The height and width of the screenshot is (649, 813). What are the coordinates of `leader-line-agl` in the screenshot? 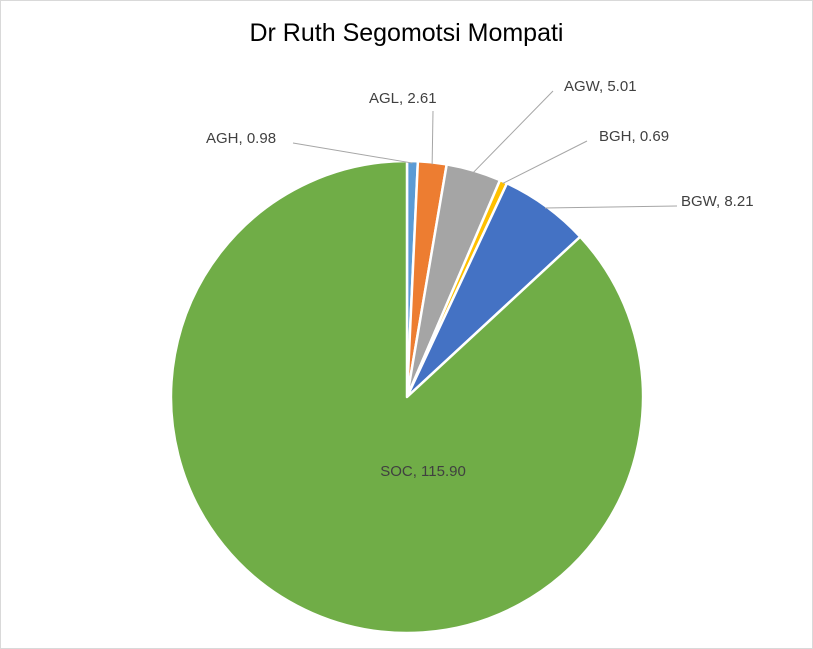 It's located at (432, 137).